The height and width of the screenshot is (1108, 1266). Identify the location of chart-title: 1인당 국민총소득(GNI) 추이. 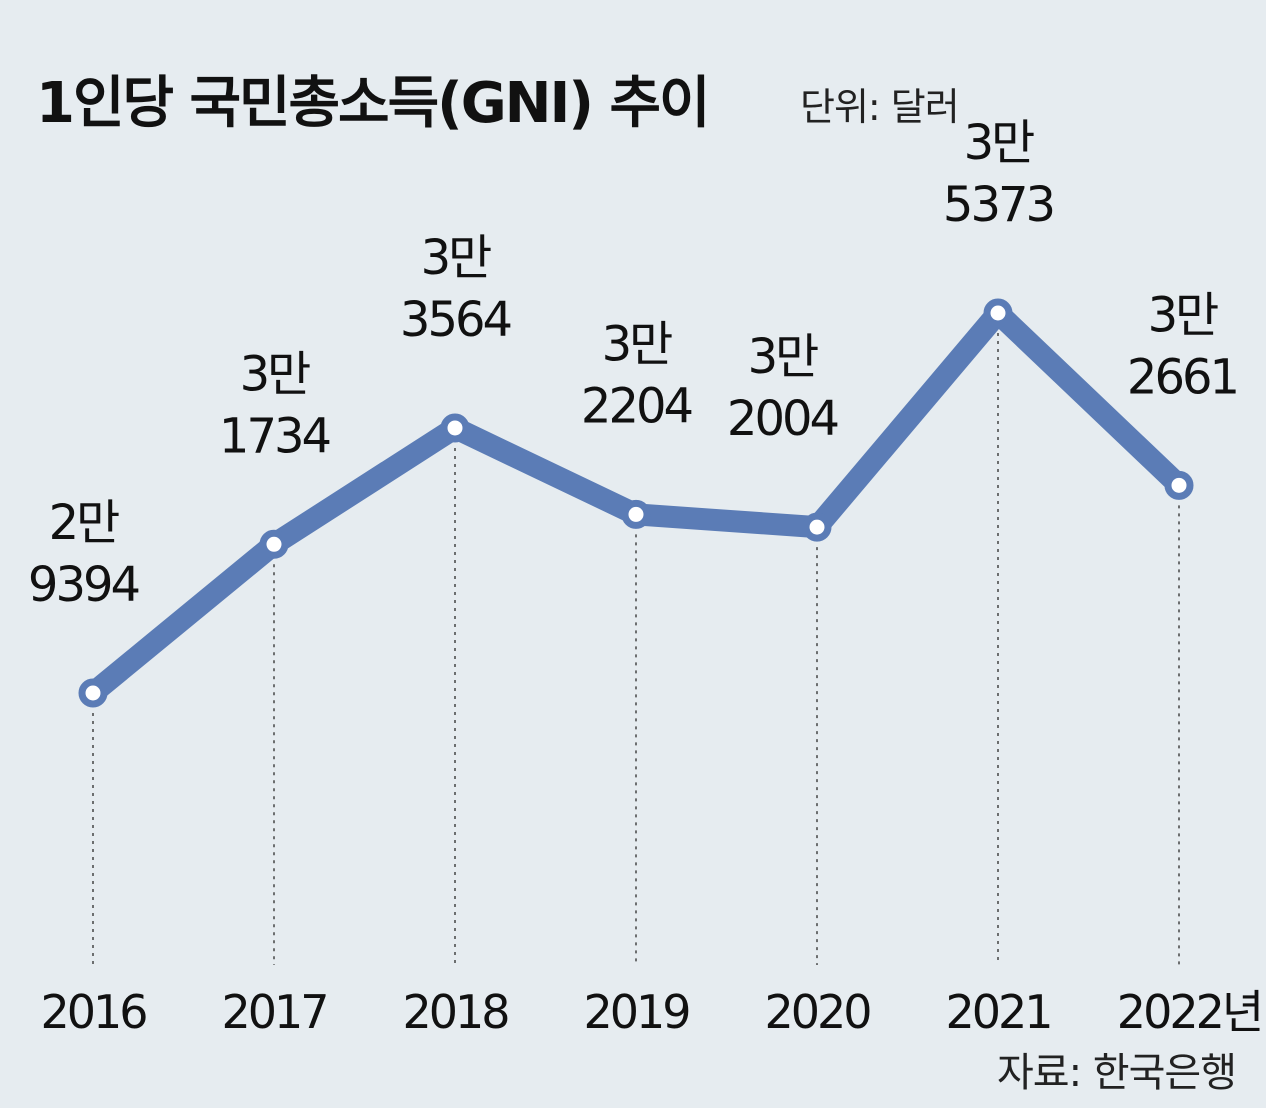
(373, 103).